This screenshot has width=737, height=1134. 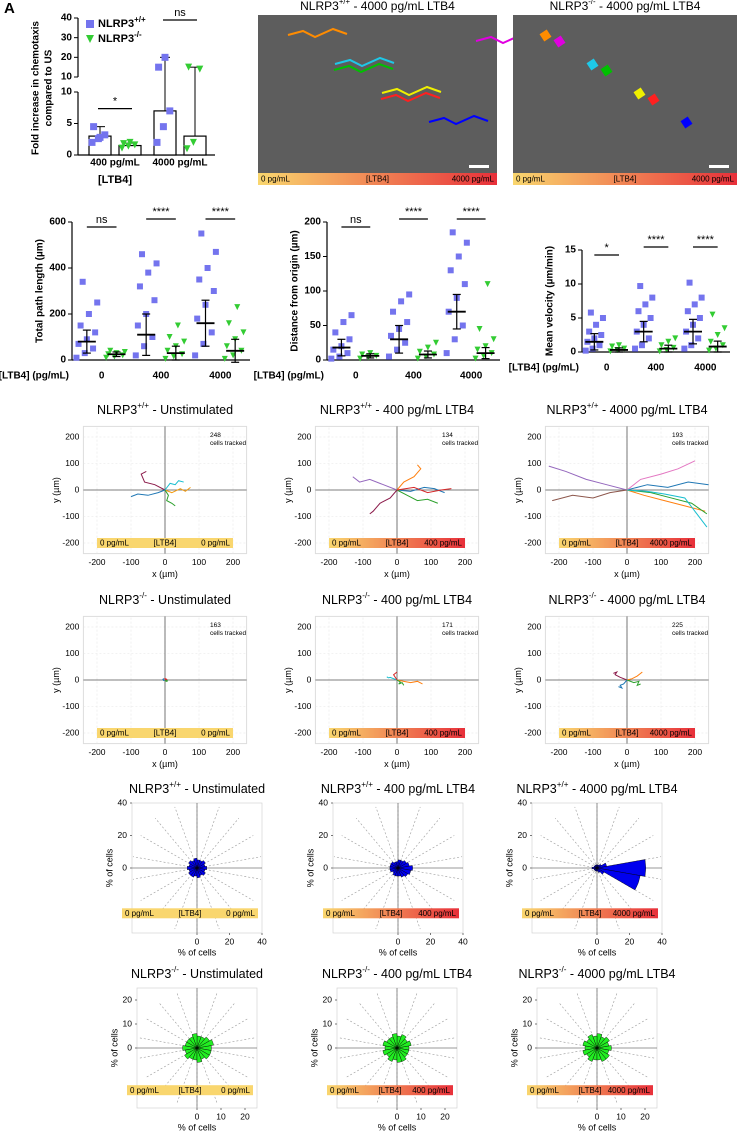 What do you see at coordinates (221, 1116) in the screenshot?
I see `x-tick-label: 10` at bounding box center [221, 1116].